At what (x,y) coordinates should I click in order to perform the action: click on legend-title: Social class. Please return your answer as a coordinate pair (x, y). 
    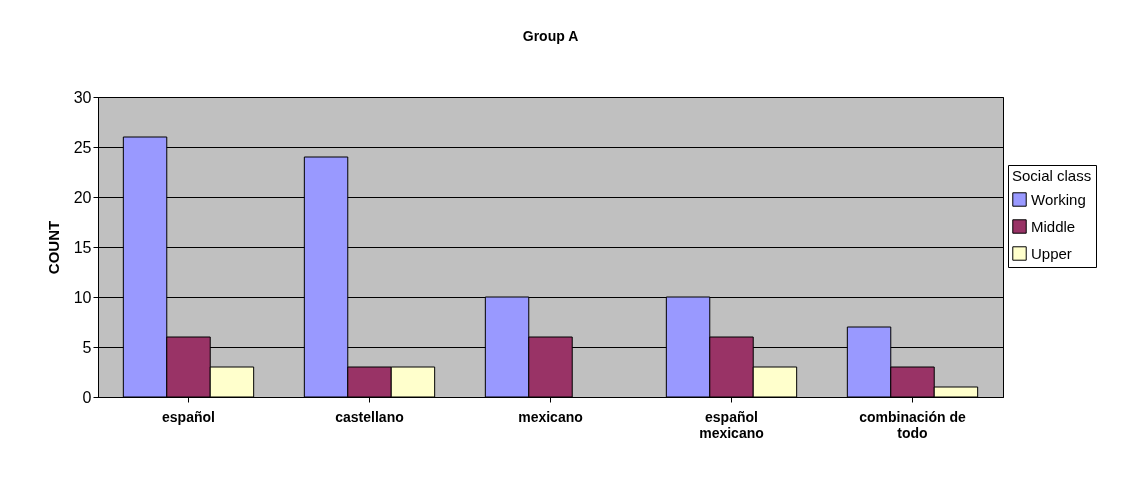
    Looking at the image, I should click on (1052, 175).